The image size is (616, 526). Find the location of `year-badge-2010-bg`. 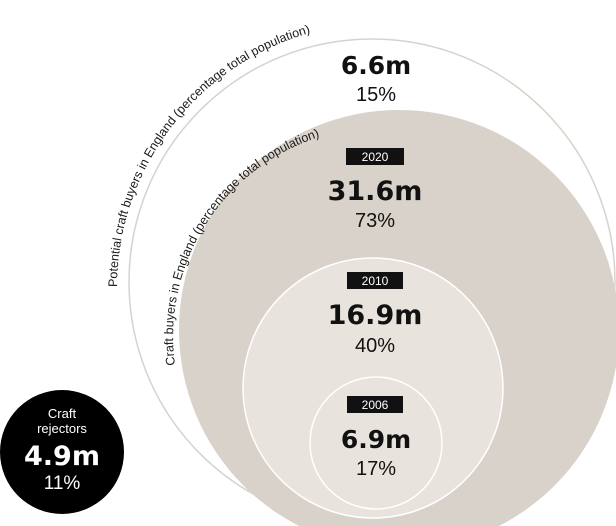

year-badge-2010-bg is located at coordinates (375, 280).